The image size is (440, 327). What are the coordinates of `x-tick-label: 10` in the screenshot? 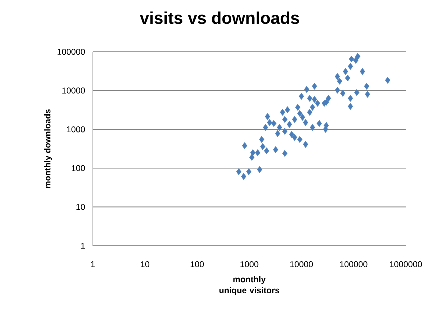 It's located at (145, 265).